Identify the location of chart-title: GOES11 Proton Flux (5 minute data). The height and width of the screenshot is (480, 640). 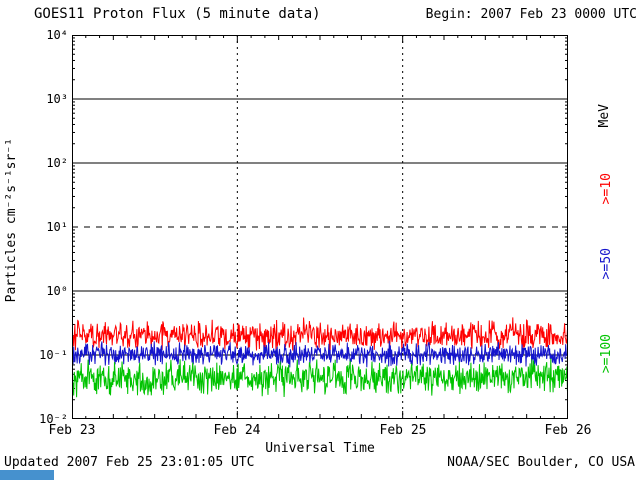
(177, 14).